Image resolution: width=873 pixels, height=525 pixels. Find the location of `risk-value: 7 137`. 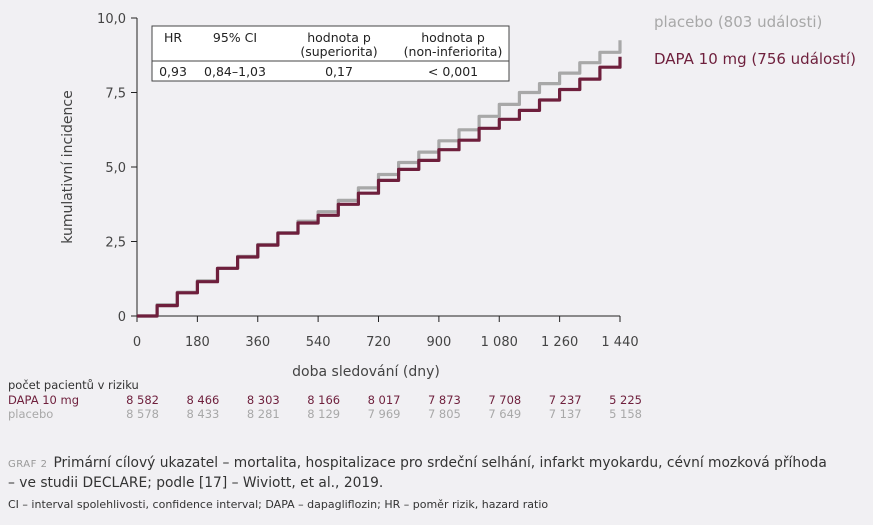

risk-value: 7 137 is located at coordinates (565, 414).